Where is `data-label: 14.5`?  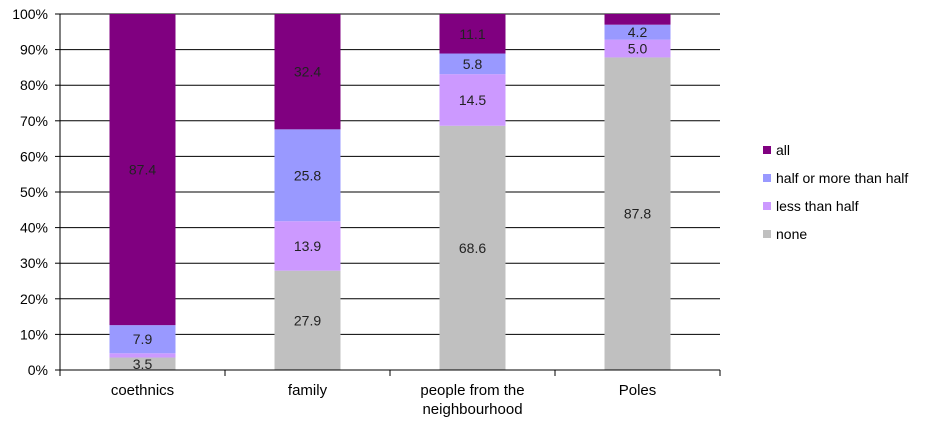 data-label: 14.5 is located at coordinates (472, 100).